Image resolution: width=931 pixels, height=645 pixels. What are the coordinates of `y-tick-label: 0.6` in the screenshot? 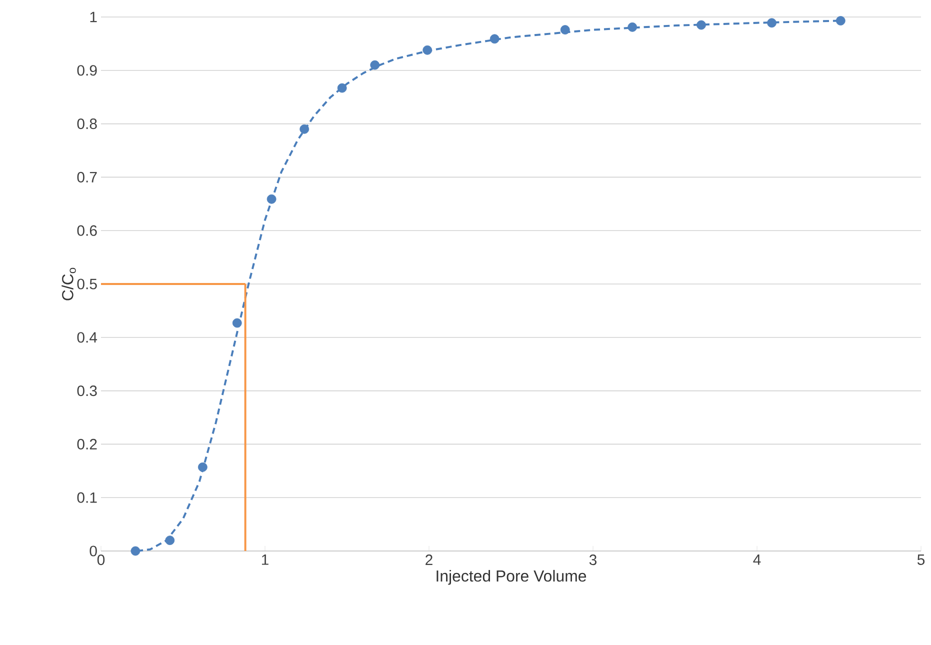 It's located at (87, 230).